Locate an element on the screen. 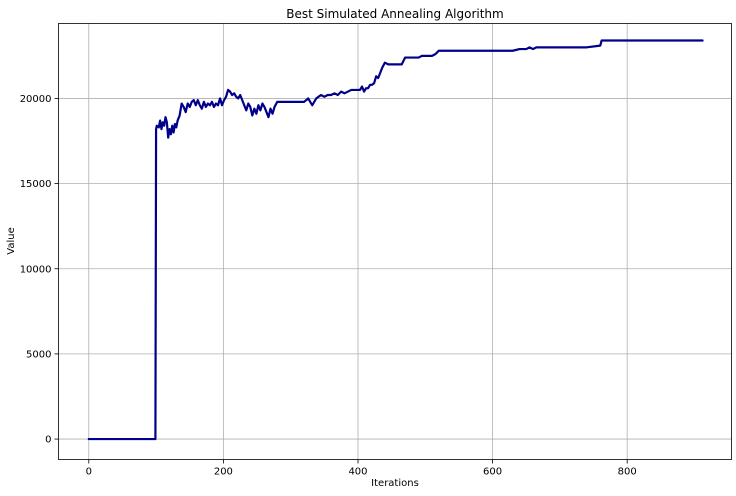  x-tick-label: 0 is located at coordinates (89, 472).